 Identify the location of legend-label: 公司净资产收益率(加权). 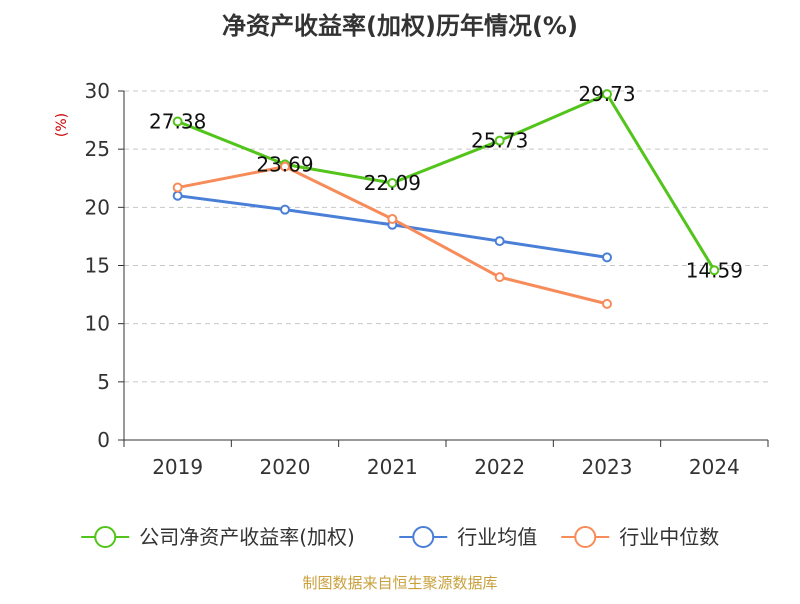
(247, 537).